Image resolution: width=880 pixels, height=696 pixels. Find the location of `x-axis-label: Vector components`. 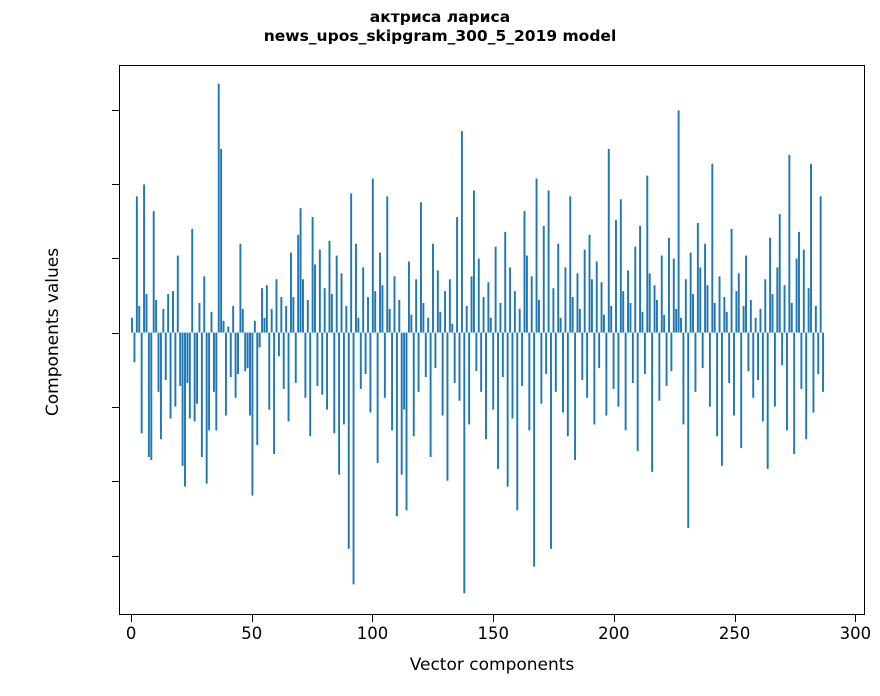

x-axis-label: Vector components is located at coordinates (492, 665).